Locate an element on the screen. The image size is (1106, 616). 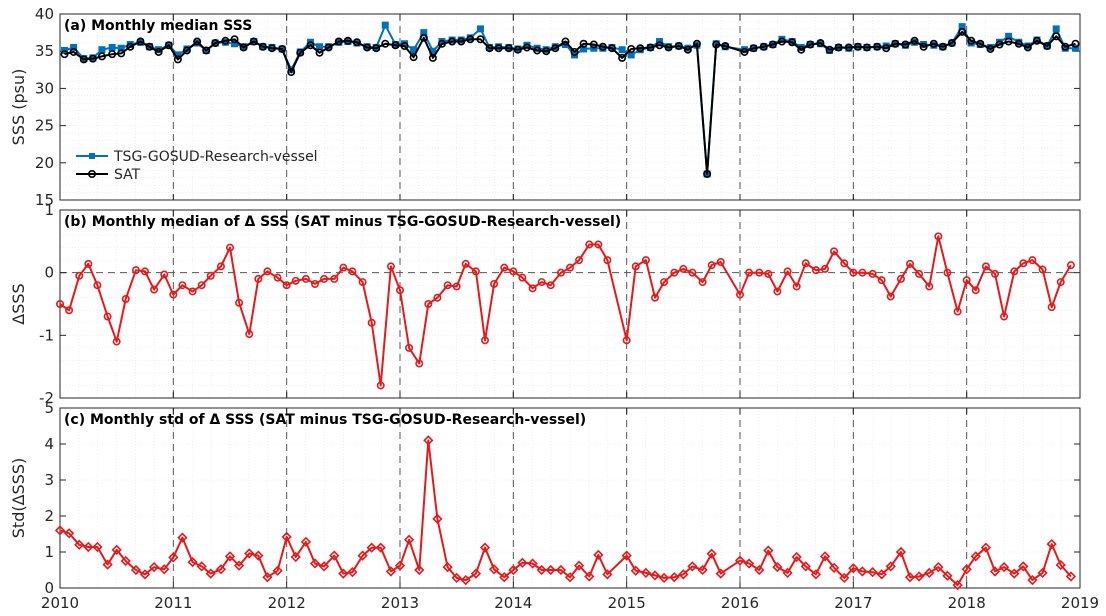
x-tick-label: 2010 is located at coordinates (60, 603).